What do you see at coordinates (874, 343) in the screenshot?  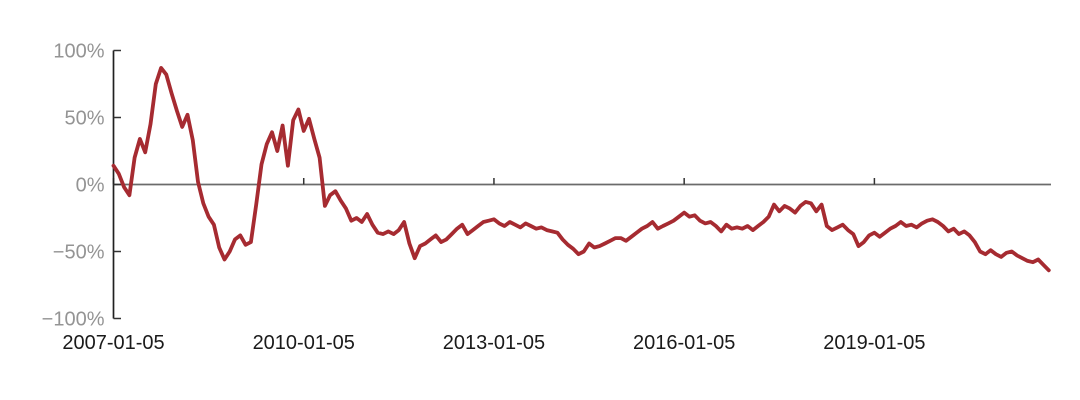 I see `x-tick-label: 2019-01-05` at bounding box center [874, 343].